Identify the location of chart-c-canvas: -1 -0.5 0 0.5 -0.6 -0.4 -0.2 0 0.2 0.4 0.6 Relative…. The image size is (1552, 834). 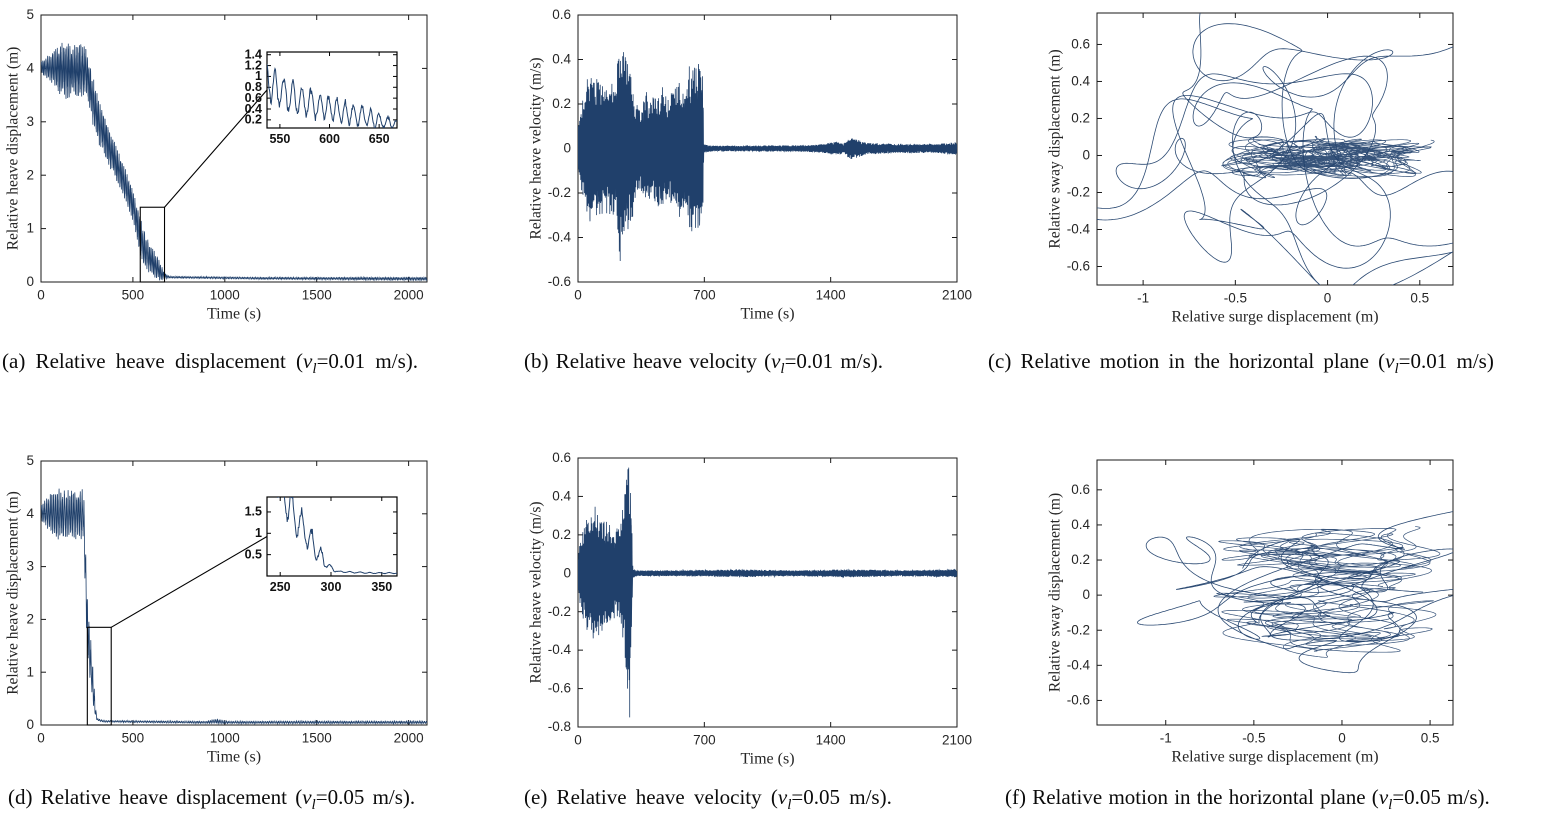
(1250, 168).